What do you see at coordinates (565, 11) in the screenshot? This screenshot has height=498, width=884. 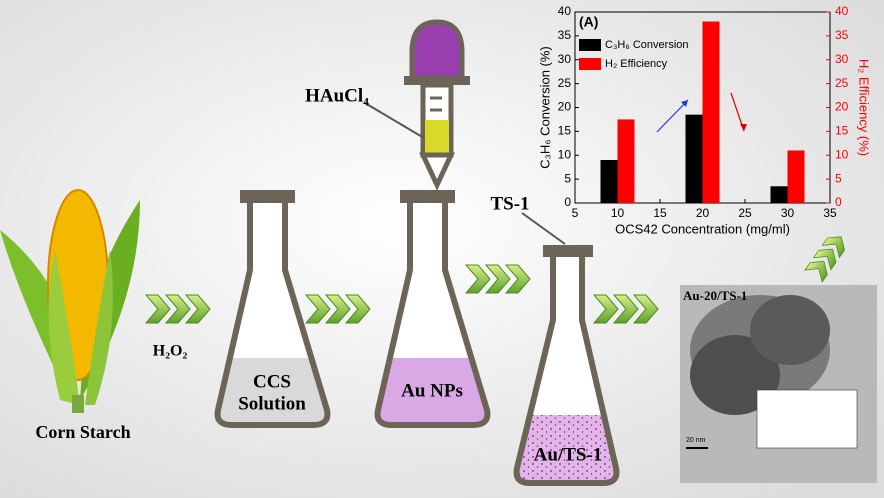 I see `y-tick-label: 40` at bounding box center [565, 11].